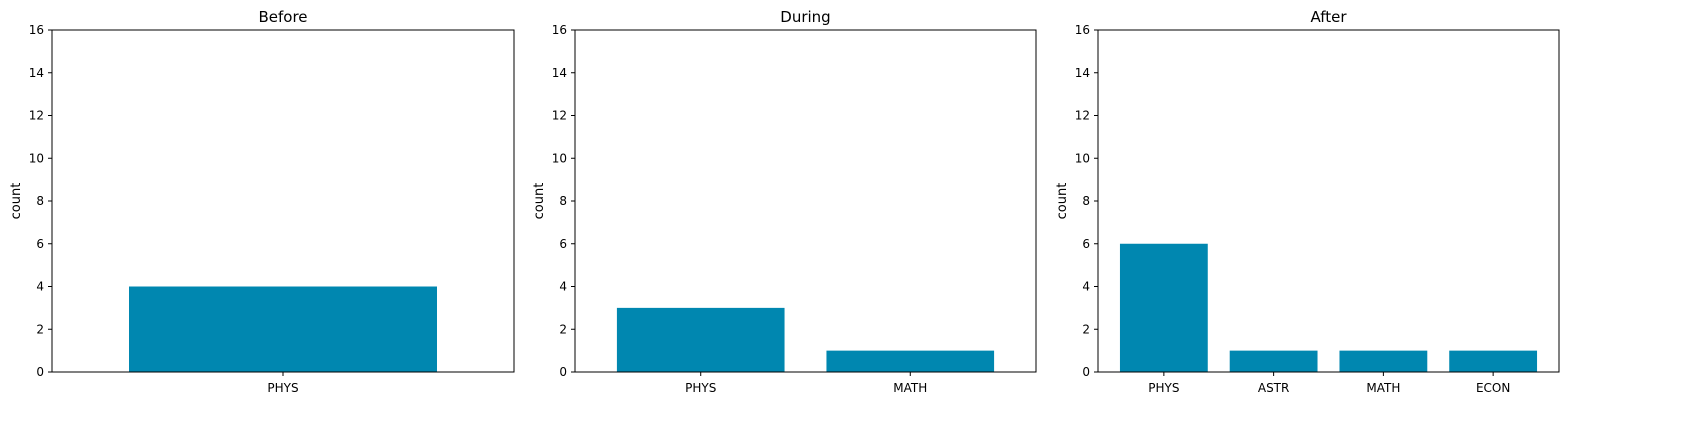  What do you see at coordinates (1328, 17) in the screenshot?
I see `chart-title: After` at bounding box center [1328, 17].